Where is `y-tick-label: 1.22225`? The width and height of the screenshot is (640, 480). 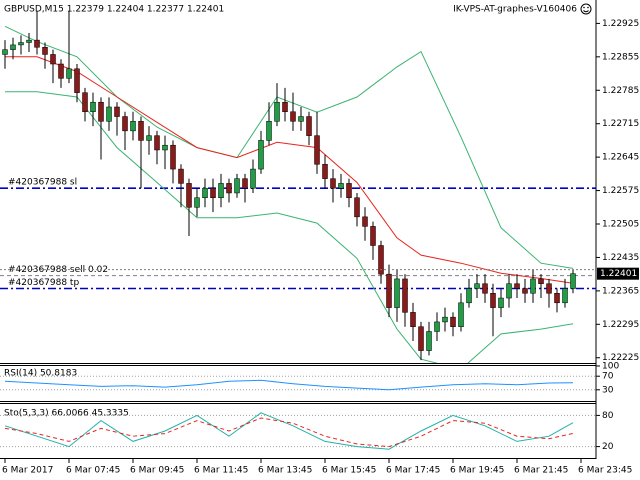
y-tick-label: 1.22225 is located at coordinates (620, 358).